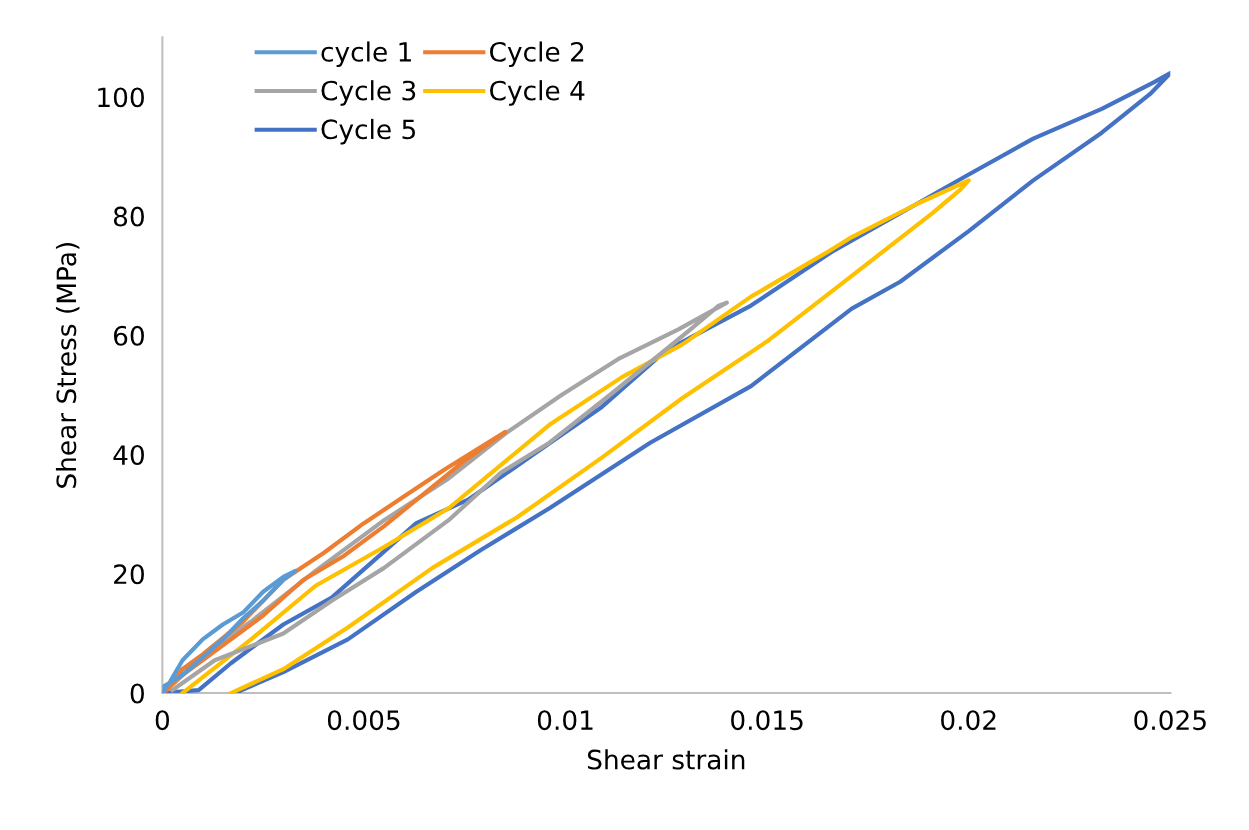 The height and width of the screenshot is (830, 1249). What do you see at coordinates (666, 759) in the screenshot?
I see `x-axis-title: Shear strain` at bounding box center [666, 759].